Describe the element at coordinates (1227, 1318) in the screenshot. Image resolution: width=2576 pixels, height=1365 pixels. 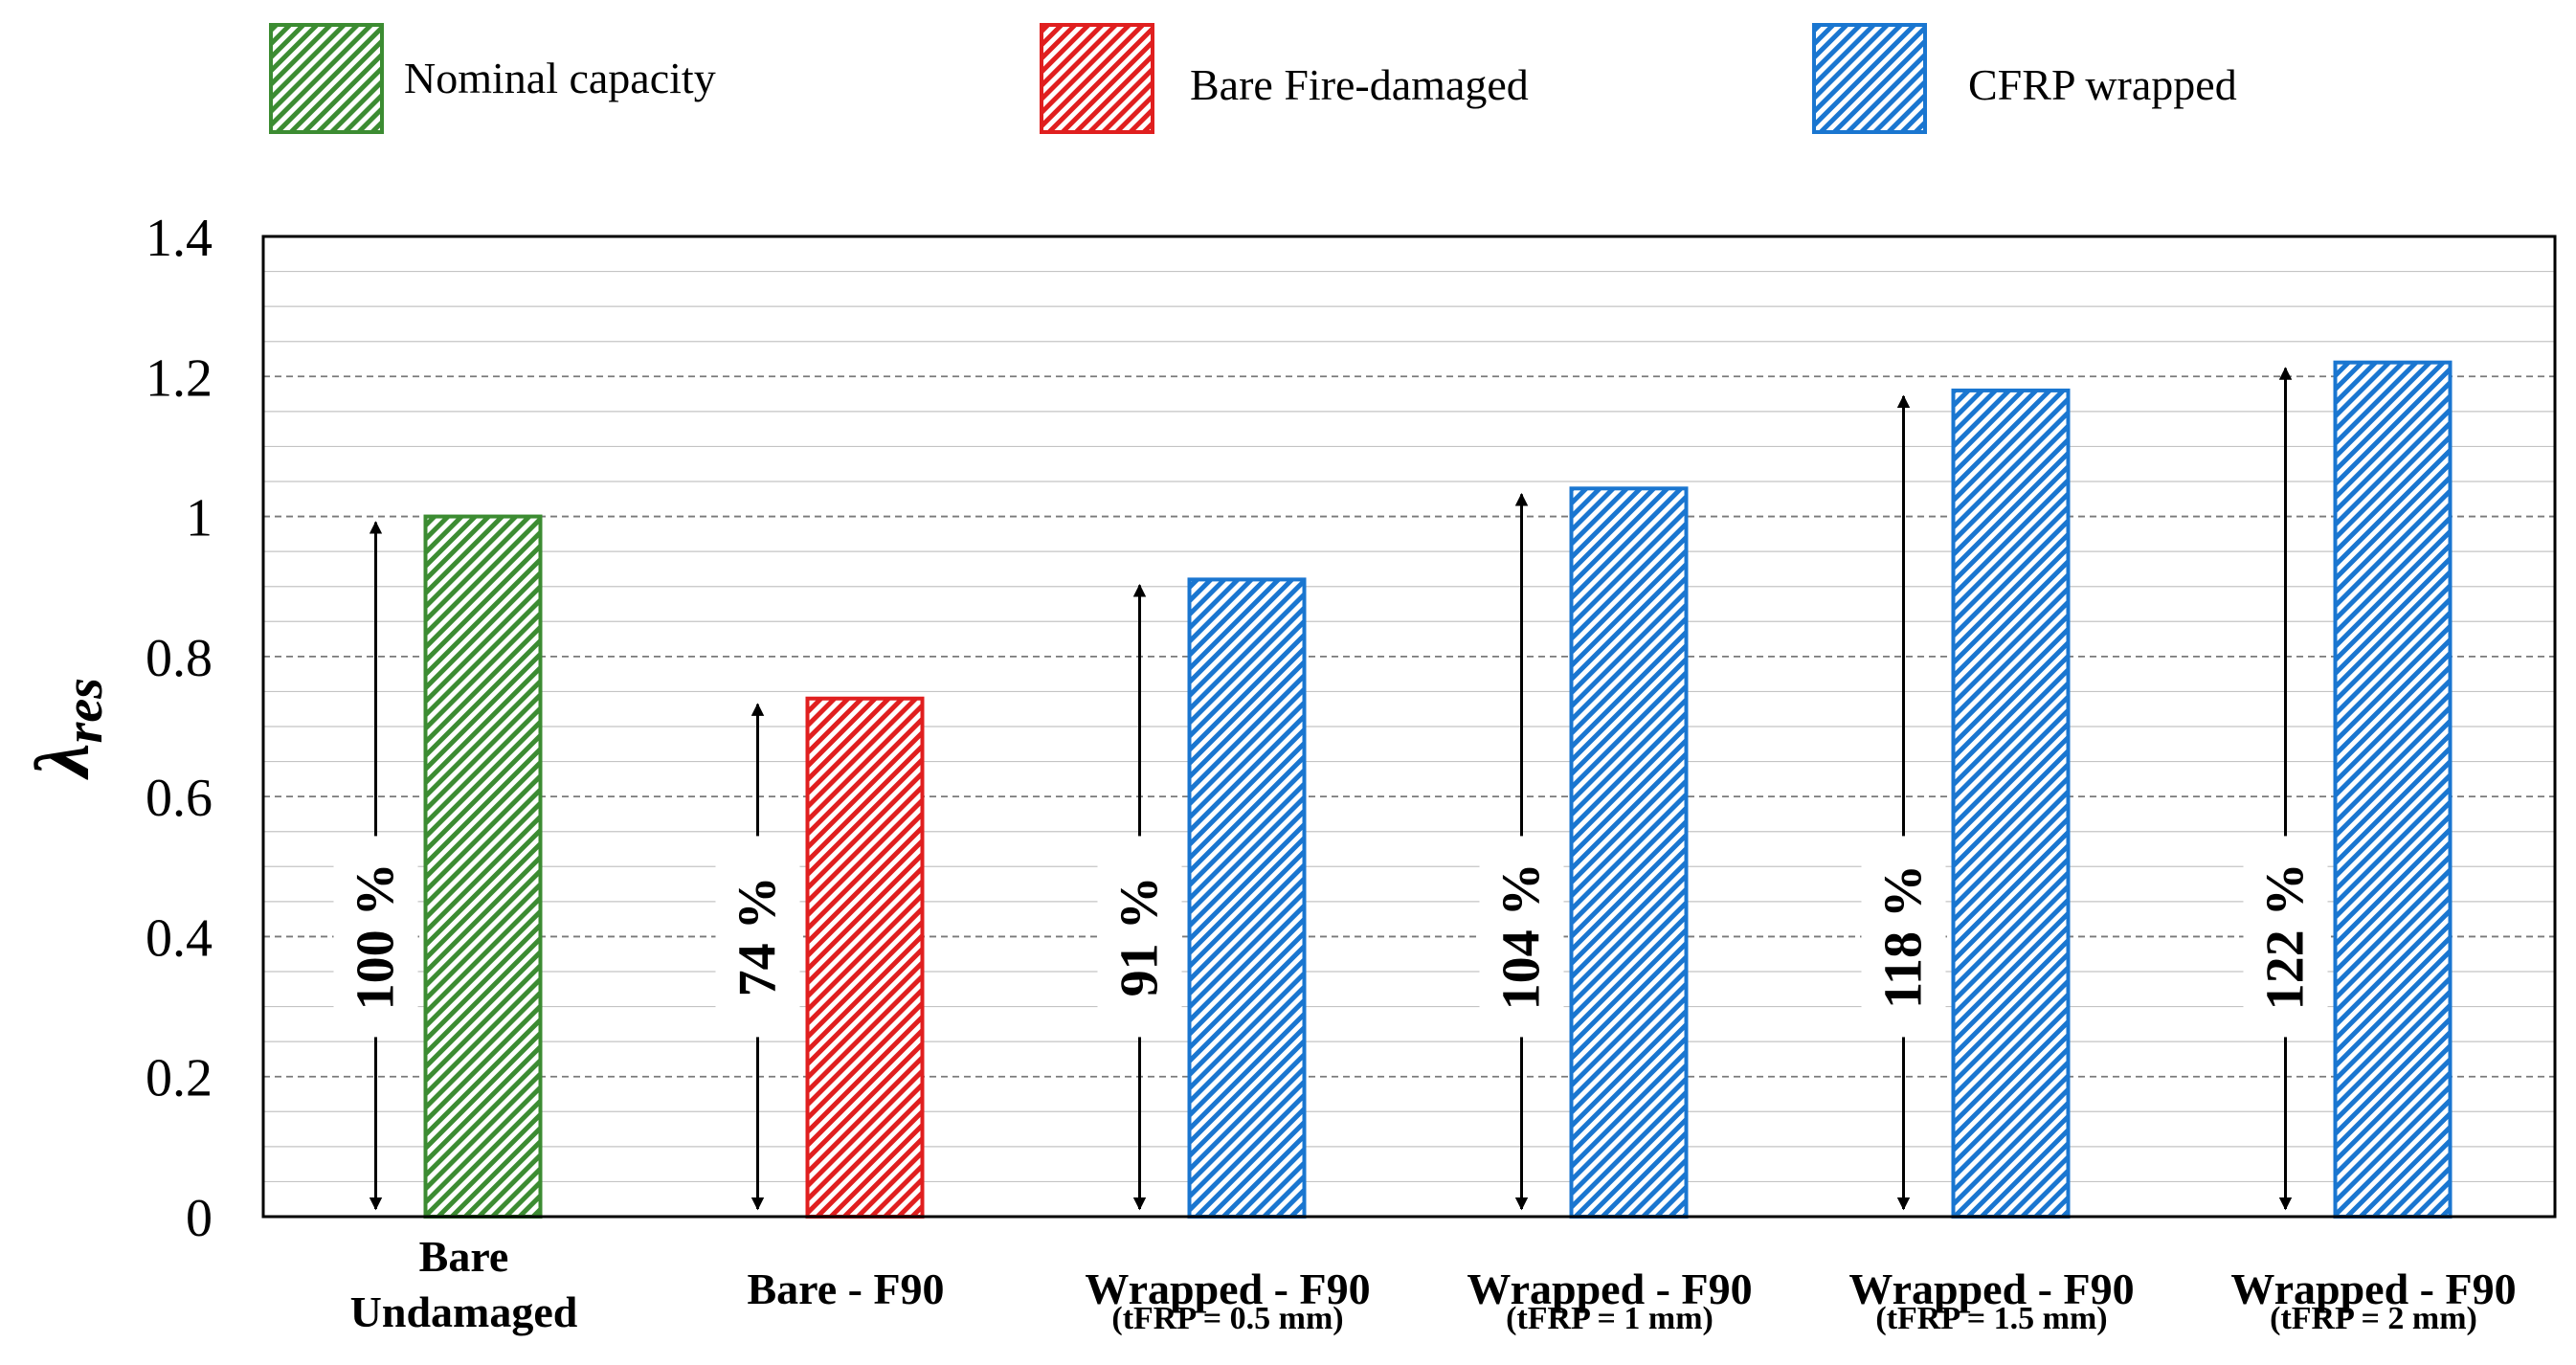
I see `x-tick-sublabel: (tFRP = 0.5 mm)` at that location.